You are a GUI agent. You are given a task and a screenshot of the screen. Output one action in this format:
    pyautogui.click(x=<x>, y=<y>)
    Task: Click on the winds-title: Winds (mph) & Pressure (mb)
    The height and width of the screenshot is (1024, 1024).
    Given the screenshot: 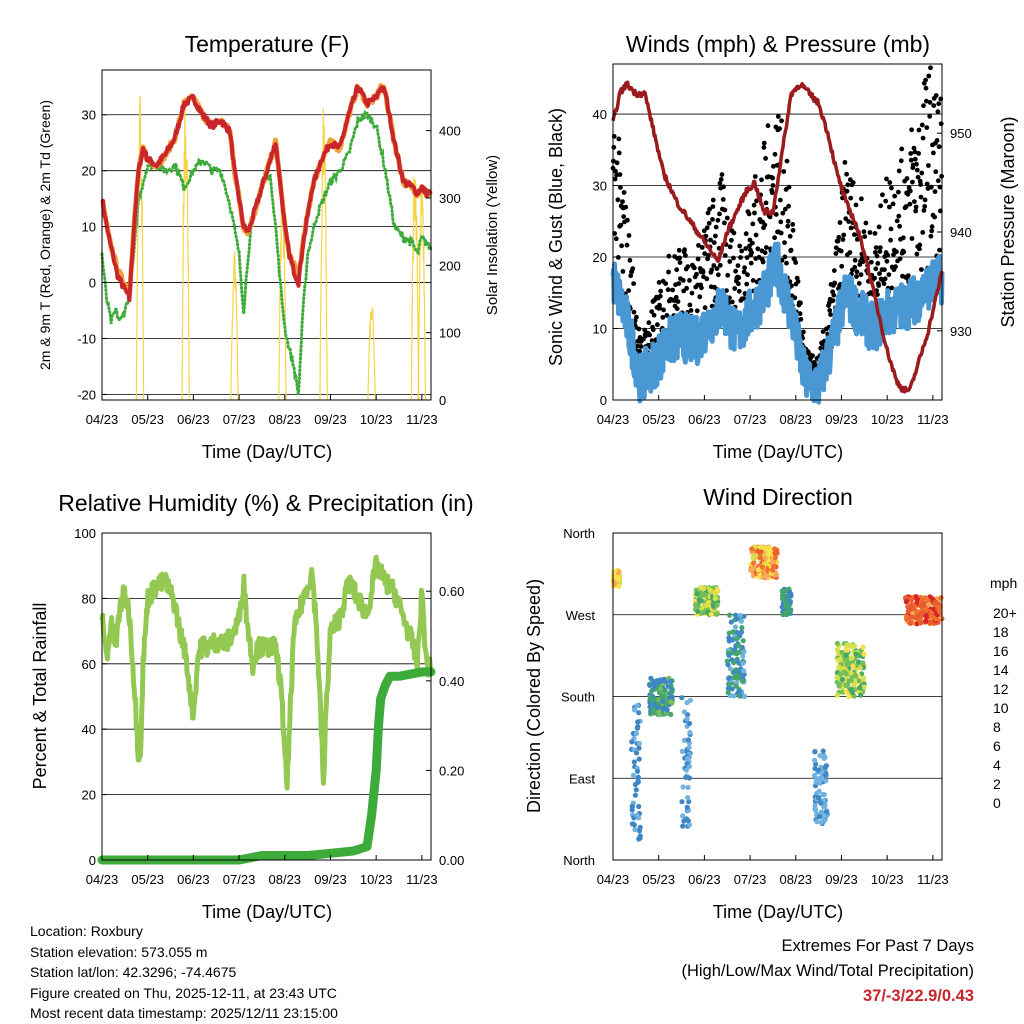 What is the action you would take?
    pyautogui.click(x=778, y=44)
    